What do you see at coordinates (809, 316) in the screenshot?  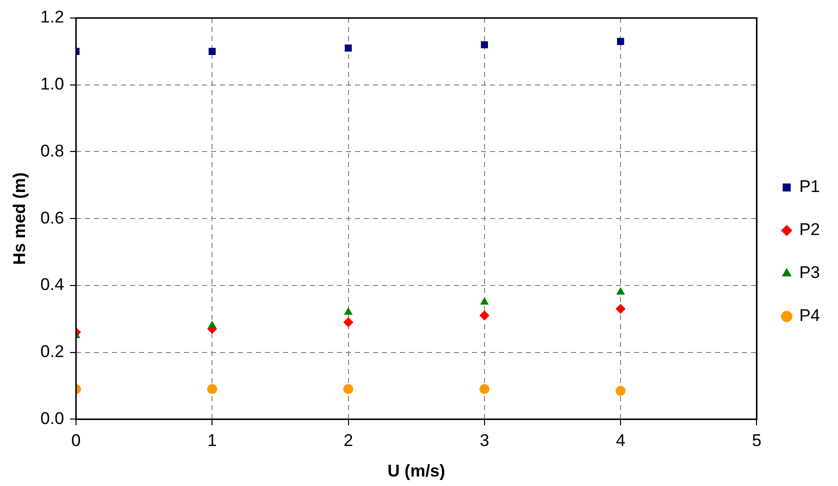 I see `legend-label: P4` at bounding box center [809, 316].